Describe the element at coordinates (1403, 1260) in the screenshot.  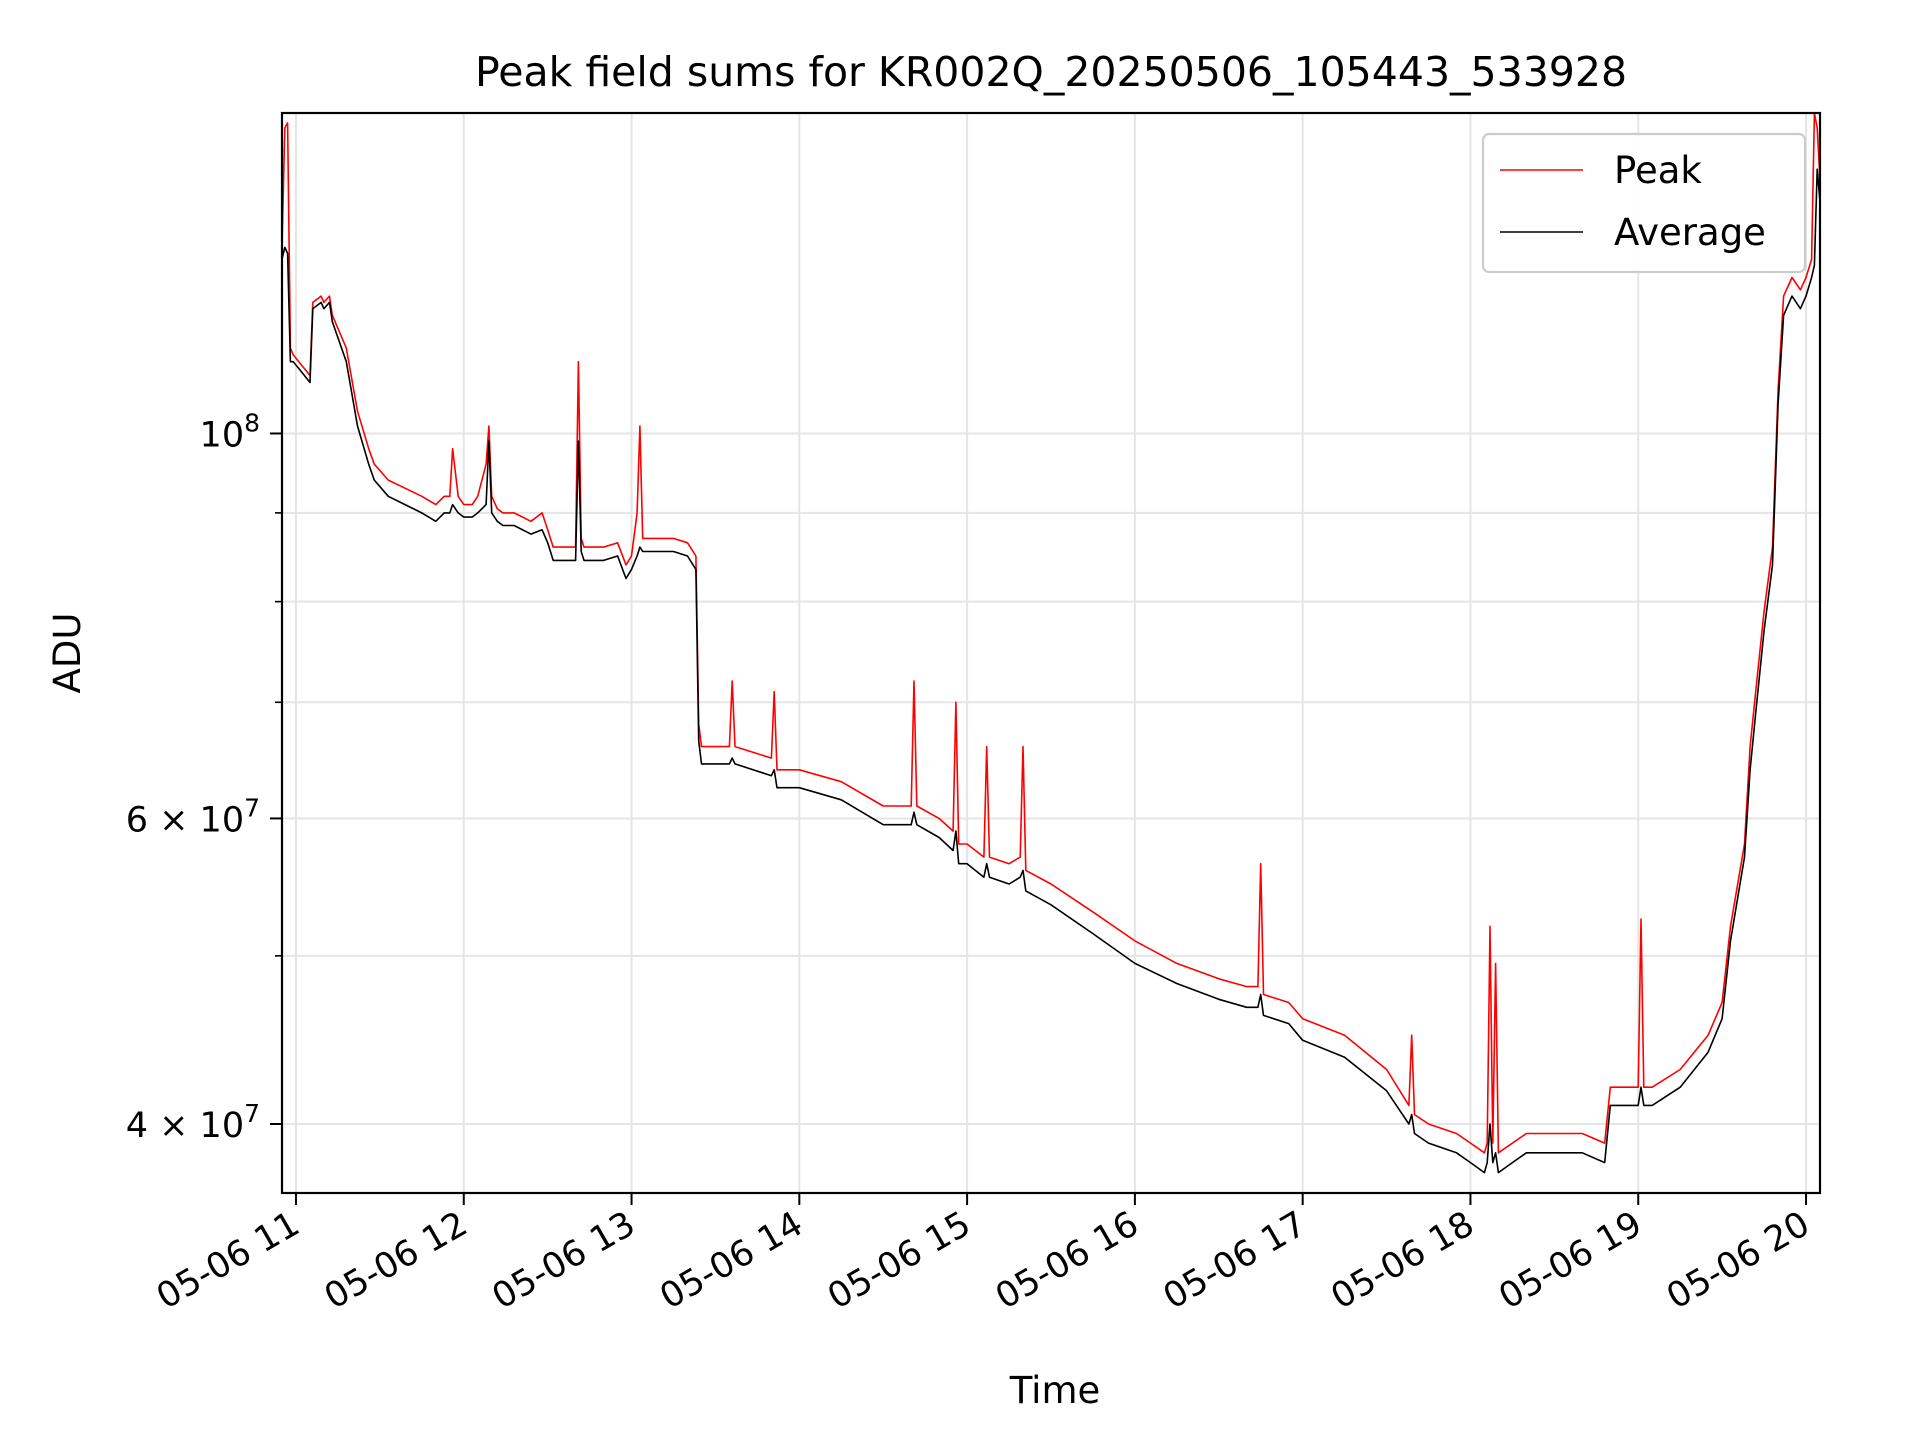
I see `x-tick-label: 05-06 18` at that location.